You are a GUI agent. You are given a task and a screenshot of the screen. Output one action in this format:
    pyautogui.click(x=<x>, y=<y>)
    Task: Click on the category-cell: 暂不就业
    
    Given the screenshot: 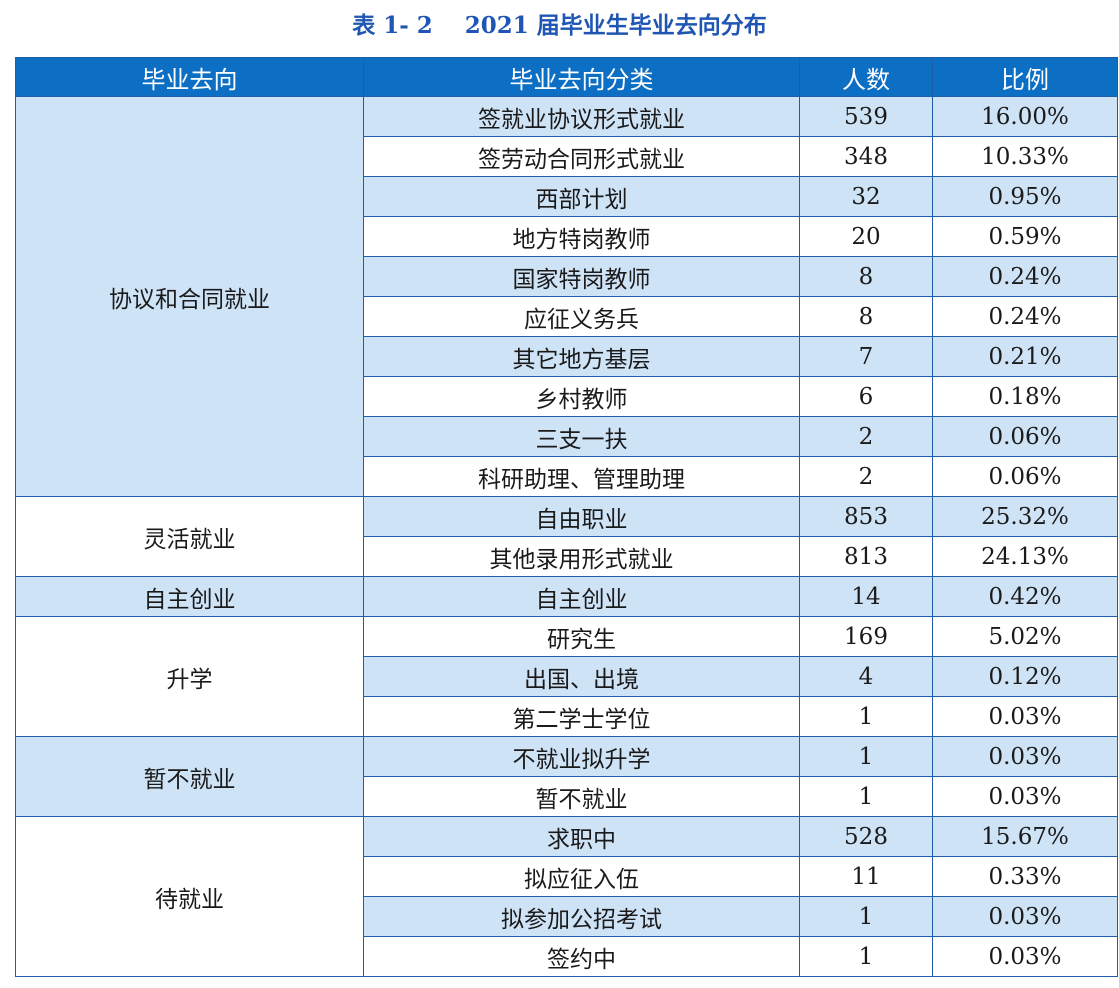 What is the action you would take?
    pyautogui.click(x=581, y=796)
    